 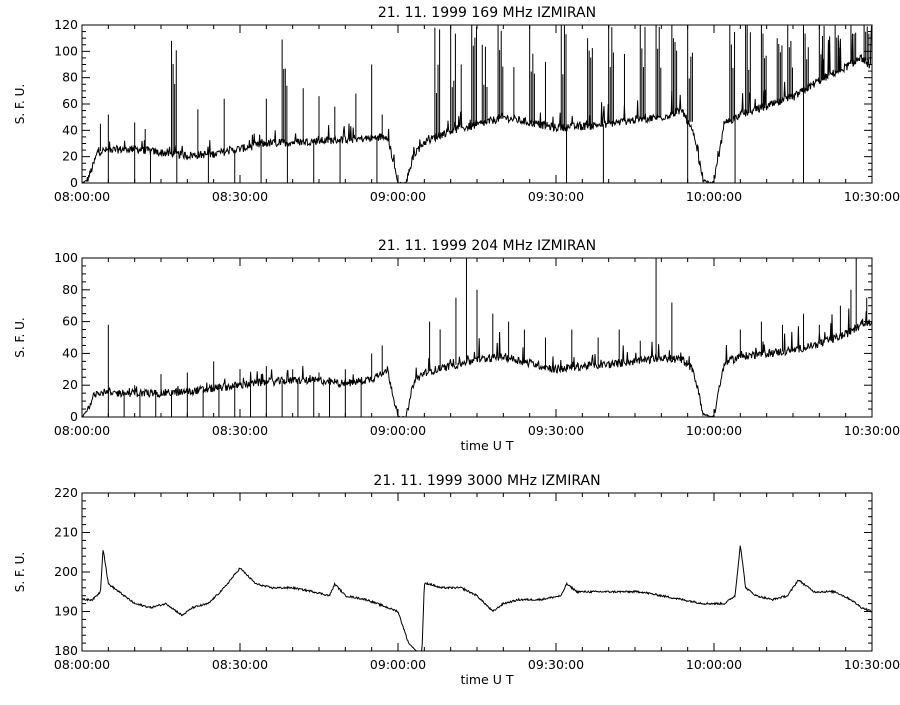 I want to click on y-tick-label: 180, so click(x=66, y=650).